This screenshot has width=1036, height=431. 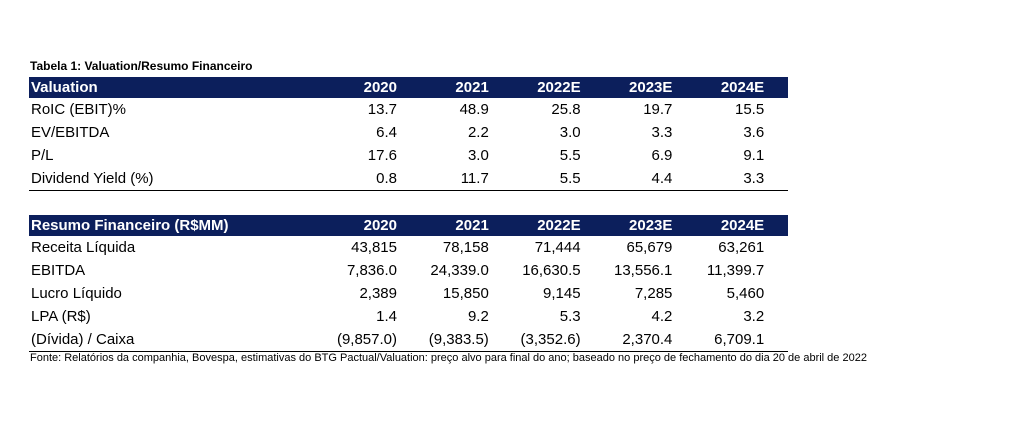 I want to click on table-cell: (9,383.5), so click(x=458, y=339).